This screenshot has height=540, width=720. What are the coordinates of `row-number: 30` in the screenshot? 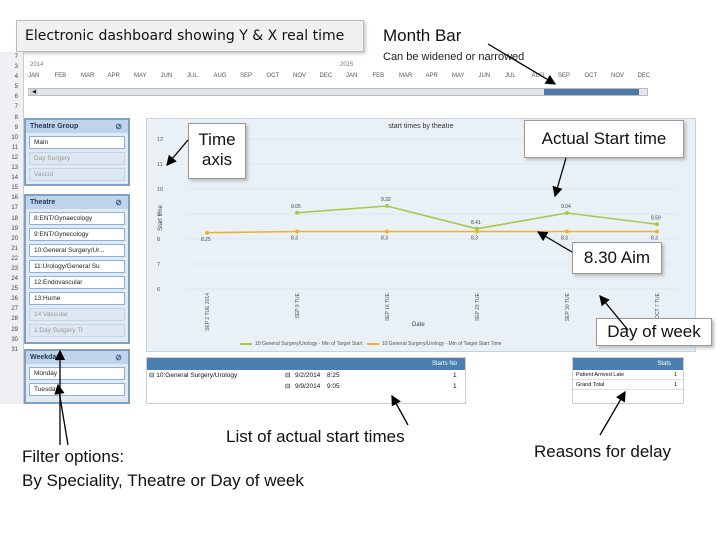 It's located at (14, 339).